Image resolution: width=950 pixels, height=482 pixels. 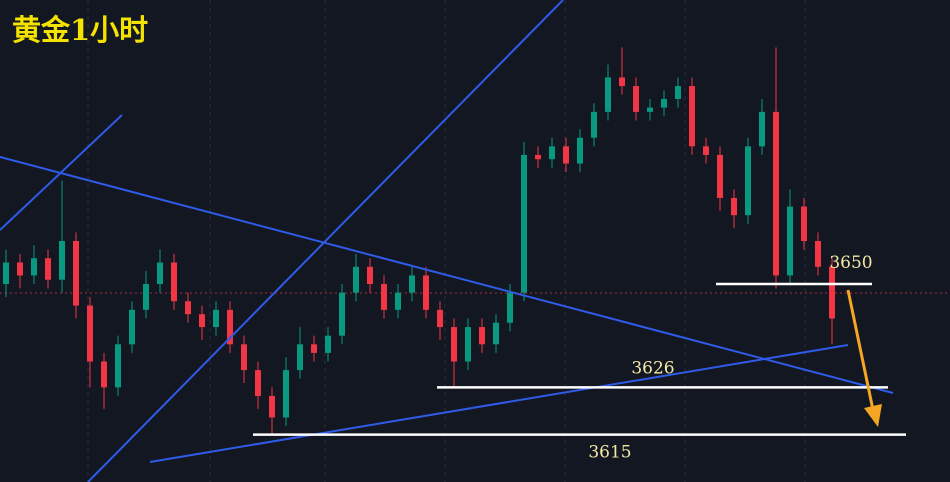 What do you see at coordinates (864, 358) in the screenshot?
I see `arrow` at bounding box center [864, 358].